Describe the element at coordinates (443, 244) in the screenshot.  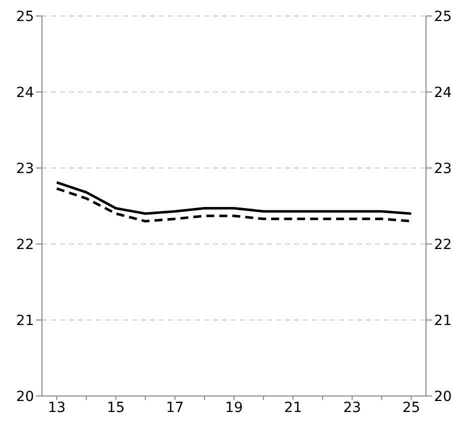
I see `y2-tick-label: 22` at that location.